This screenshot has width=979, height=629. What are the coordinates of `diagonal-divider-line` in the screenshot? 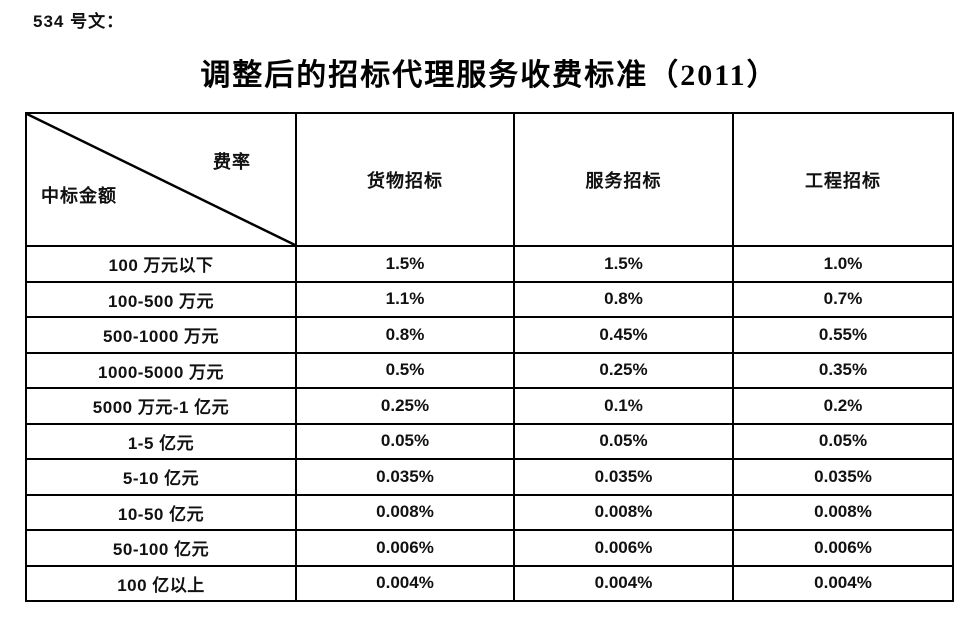 It's located at (161, 179).